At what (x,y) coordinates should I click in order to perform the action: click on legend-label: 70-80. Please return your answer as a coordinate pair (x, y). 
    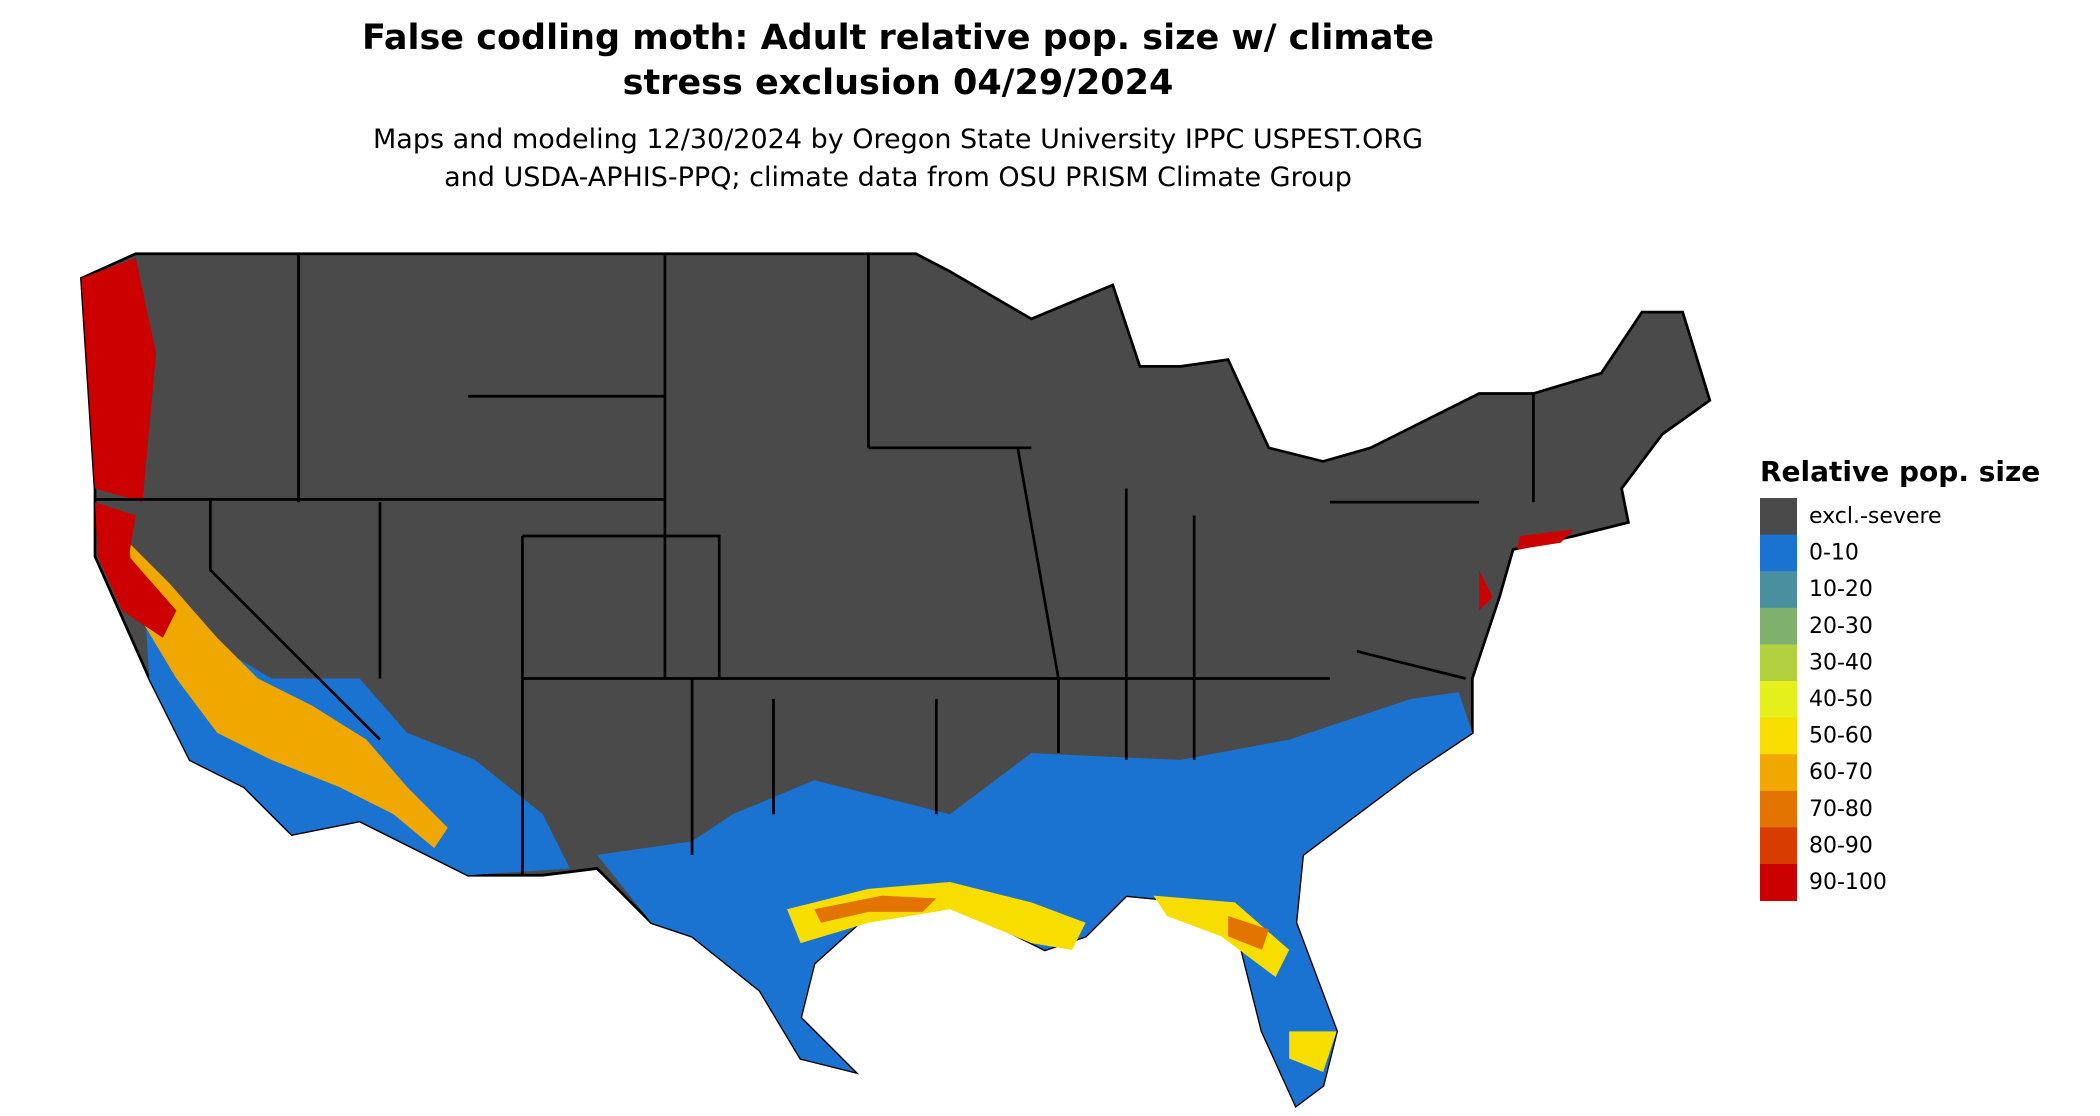
    Looking at the image, I should click on (1841, 809).